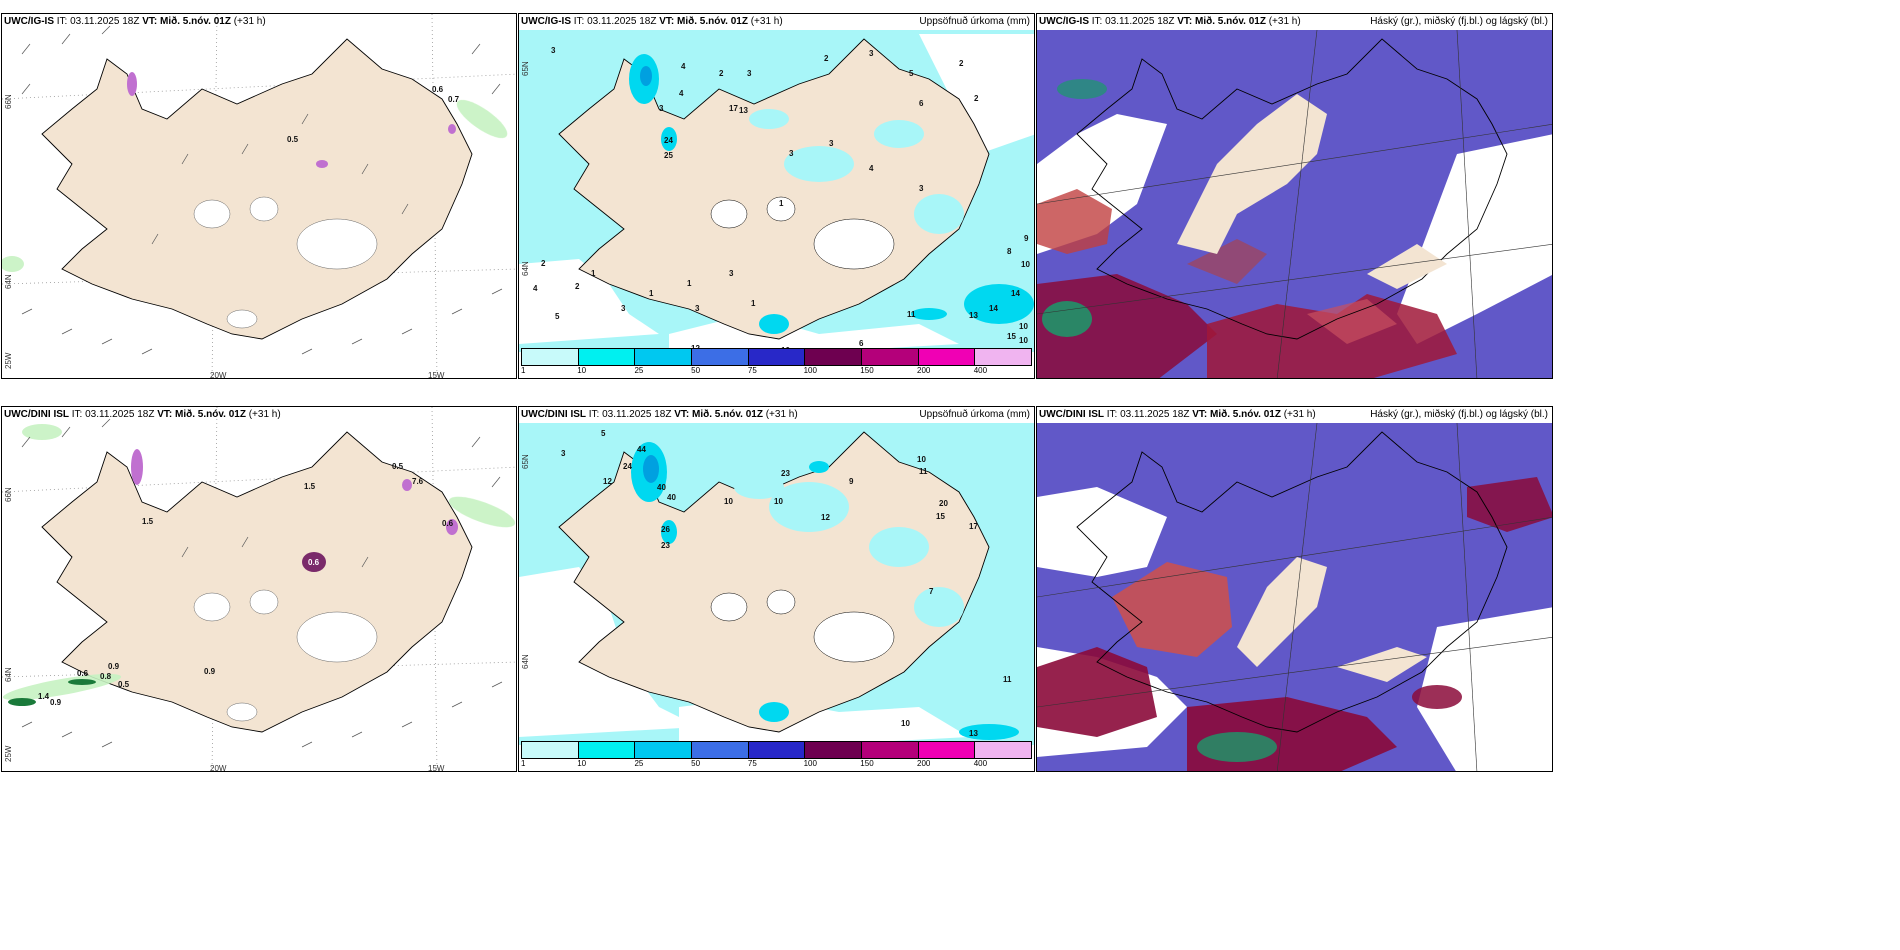 This screenshot has width=1900, height=950. I want to click on value-label: 17, so click(973, 526).